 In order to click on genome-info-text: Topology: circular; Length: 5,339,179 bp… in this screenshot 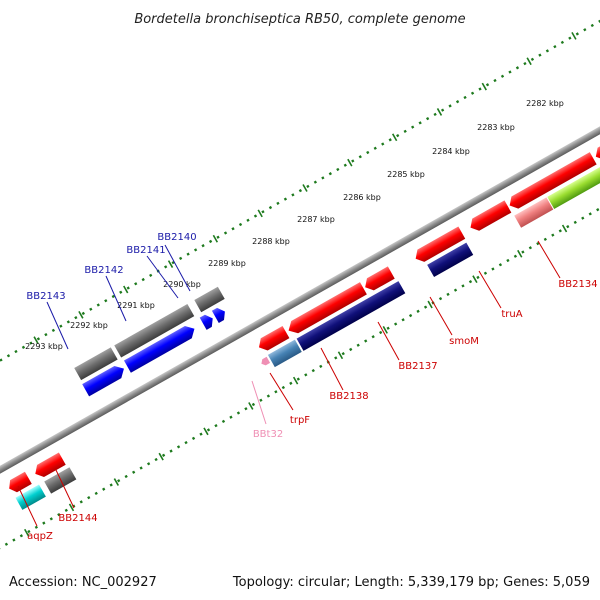, I will do `click(411, 582)`.